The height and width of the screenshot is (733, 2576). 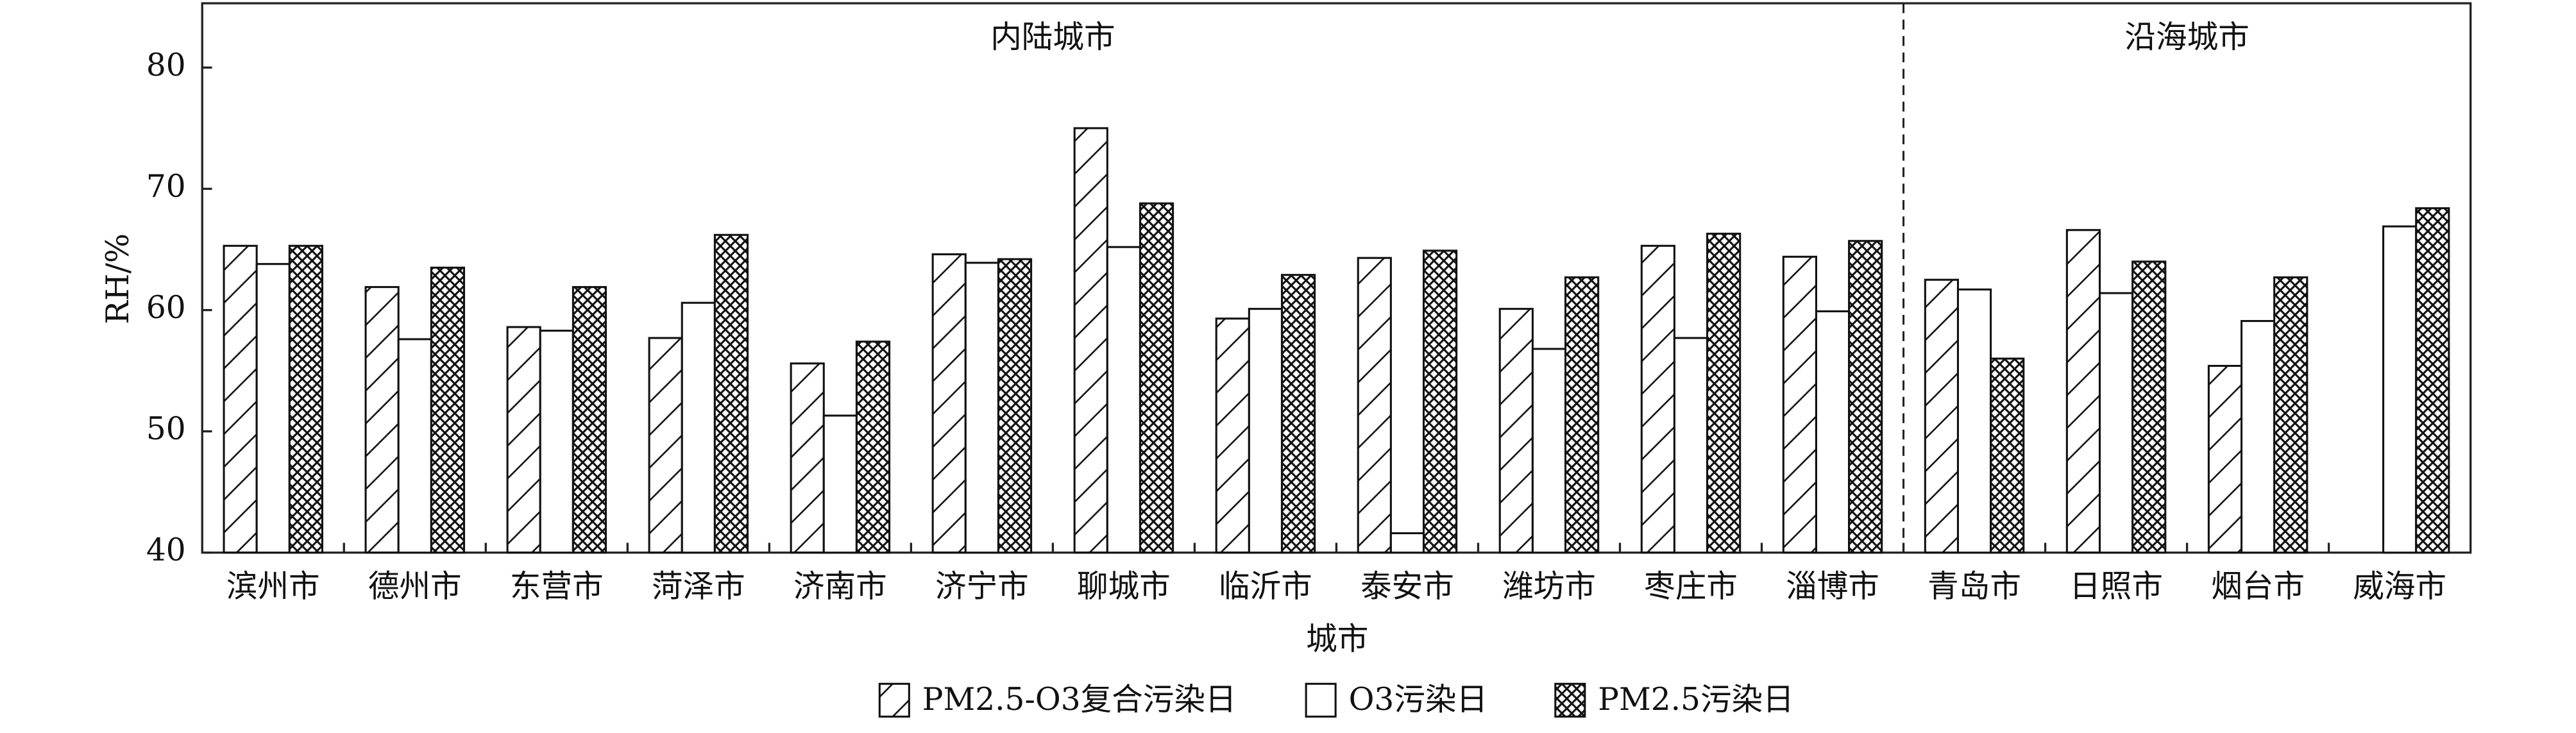 I want to click on x-tick-label: 临沂市, so click(x=1265, y=586).